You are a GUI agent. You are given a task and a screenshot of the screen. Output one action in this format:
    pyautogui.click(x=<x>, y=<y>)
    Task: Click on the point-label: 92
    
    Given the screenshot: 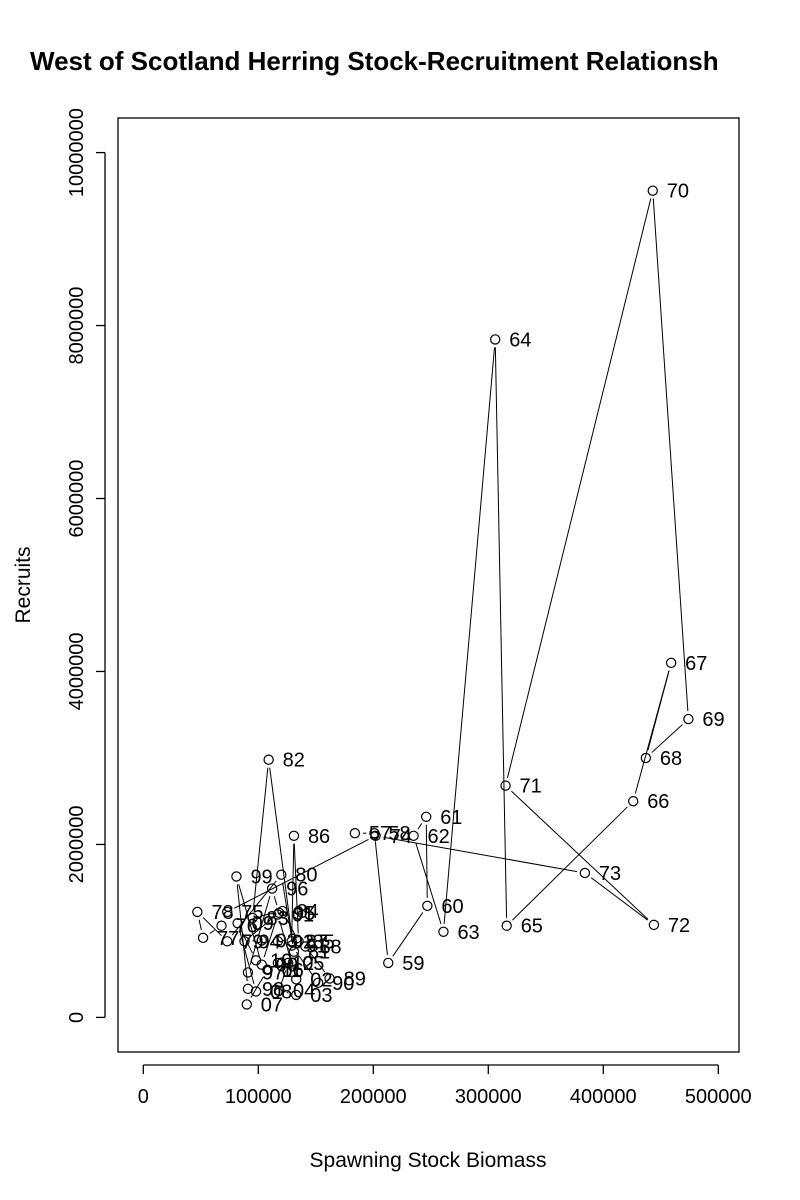 What is the action you would take?
    pyautogui.click(x=303, y=942)
    